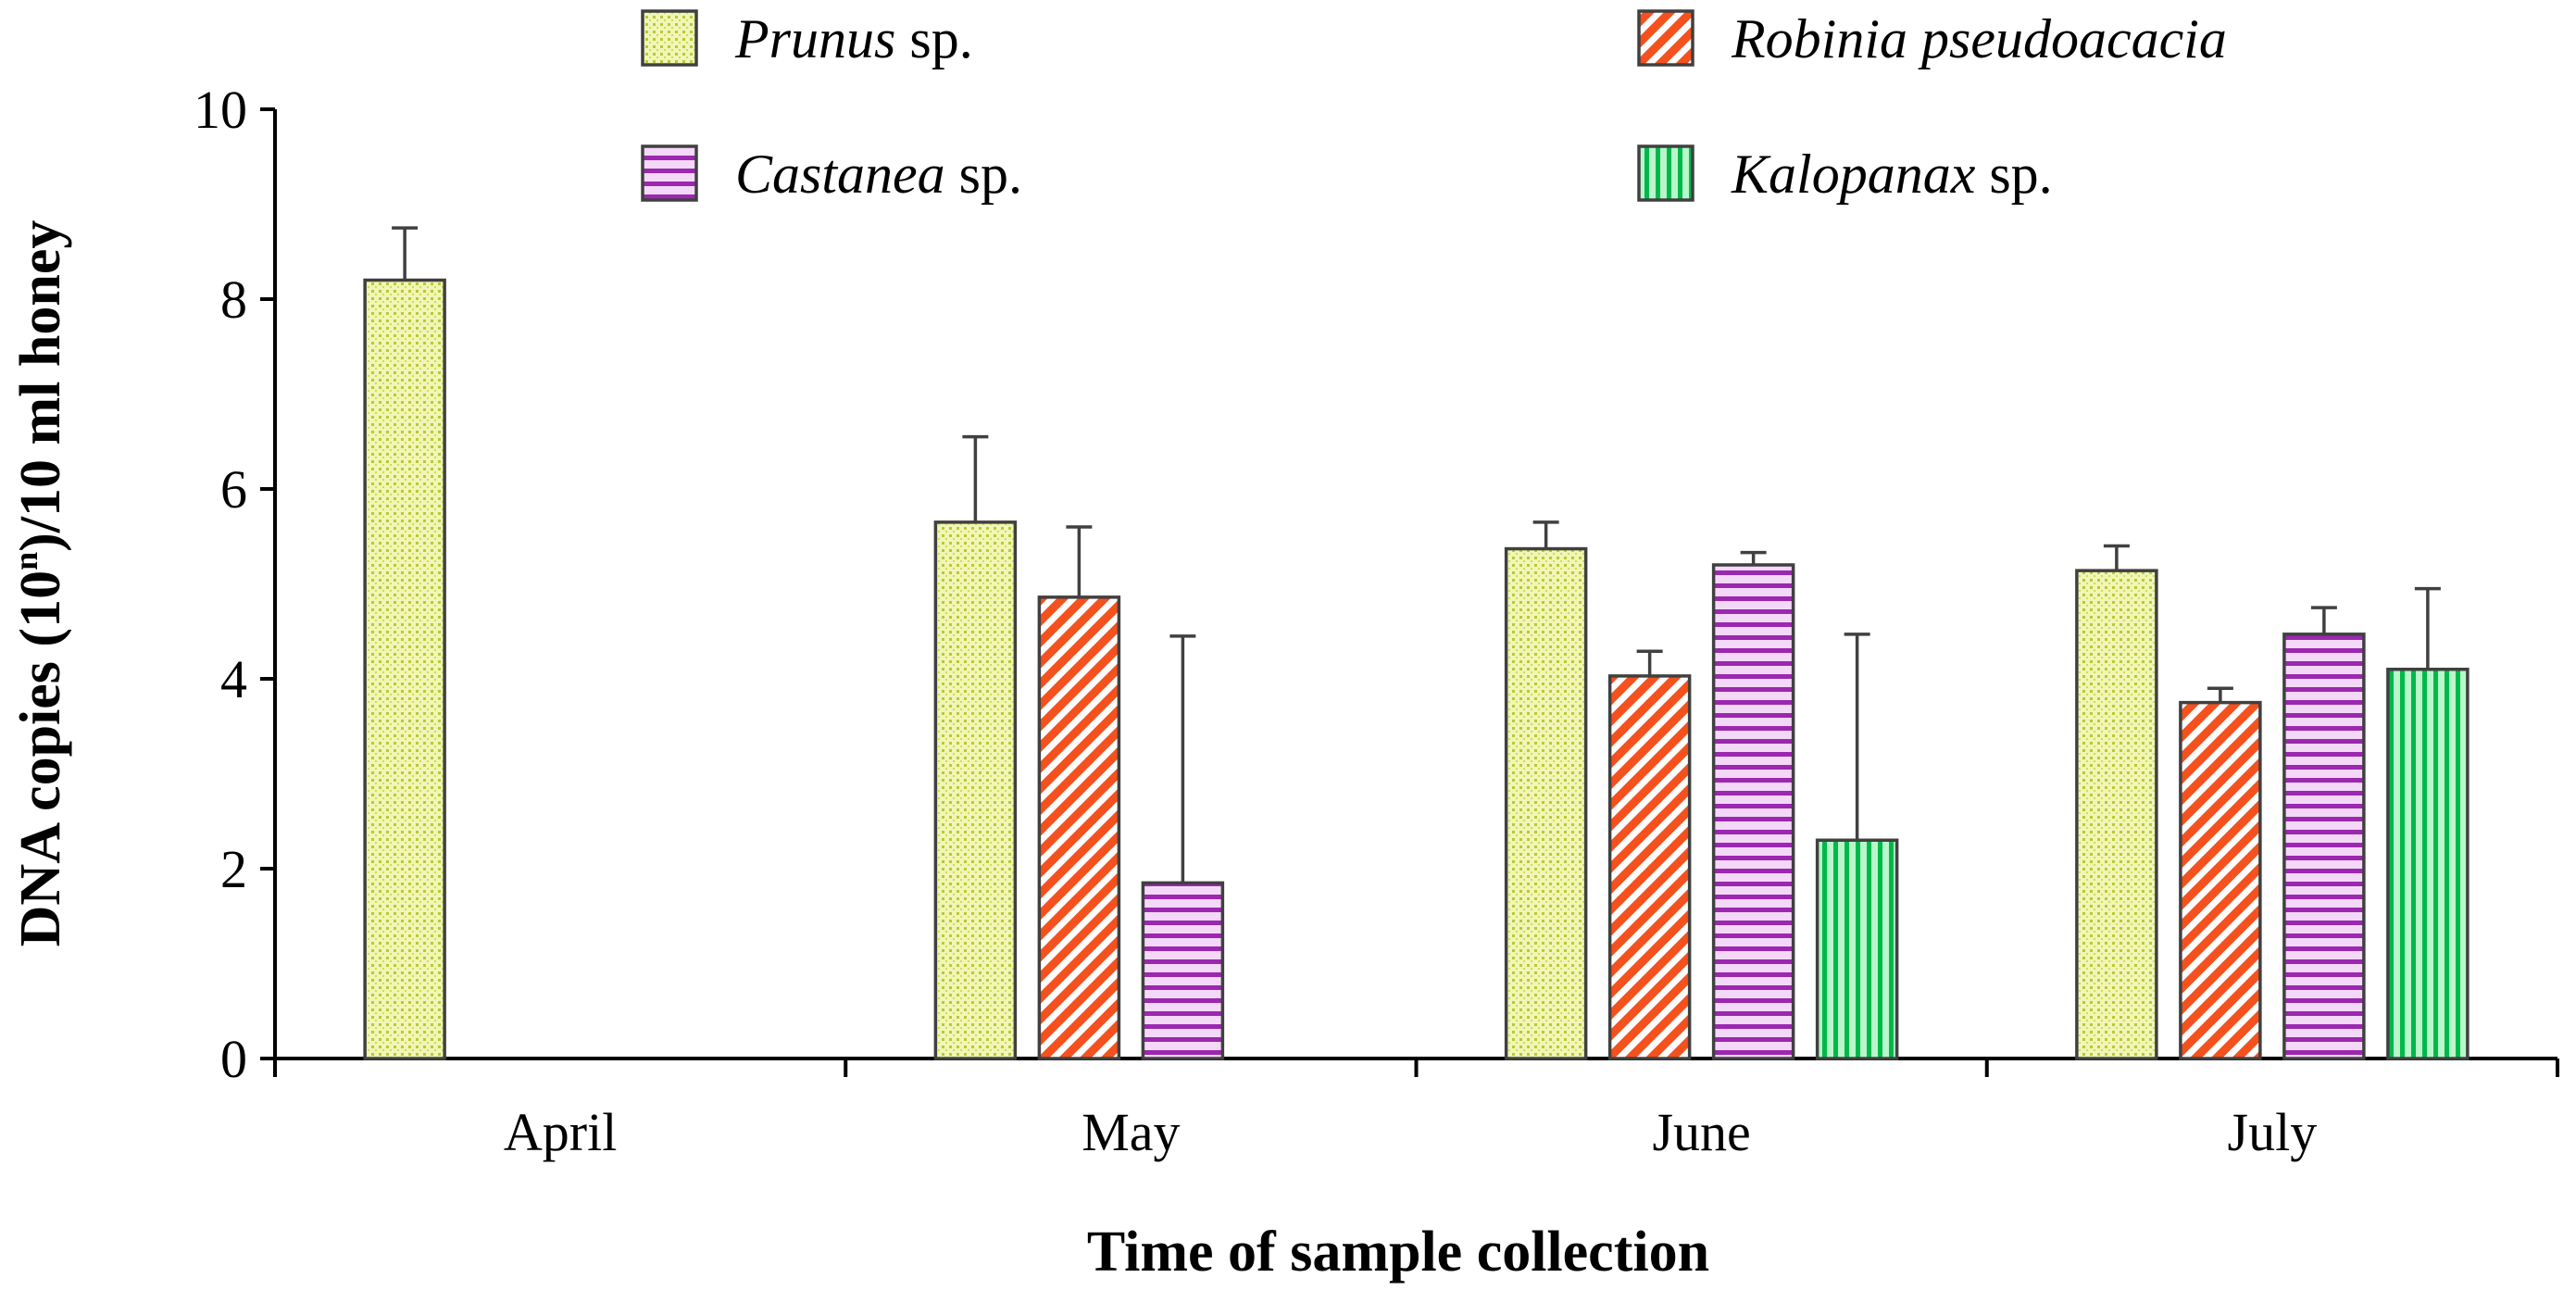 The image size is (2576, 1303). Describe the element at coordinates (40, 583) in the screenshot. I see `y-axis-title: DNA copies (10n)/10 ml honey` at that location.